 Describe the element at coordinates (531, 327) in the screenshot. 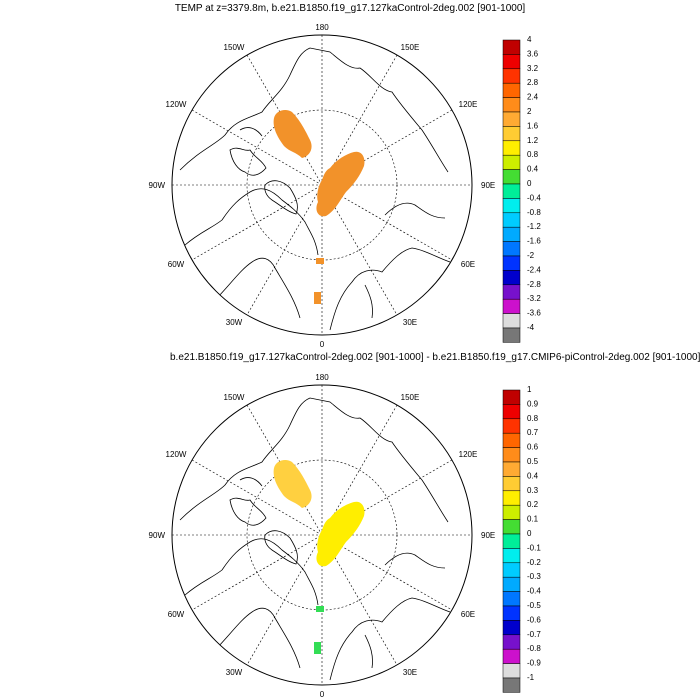

I see `colorbar-tick-label: -4` at that location.